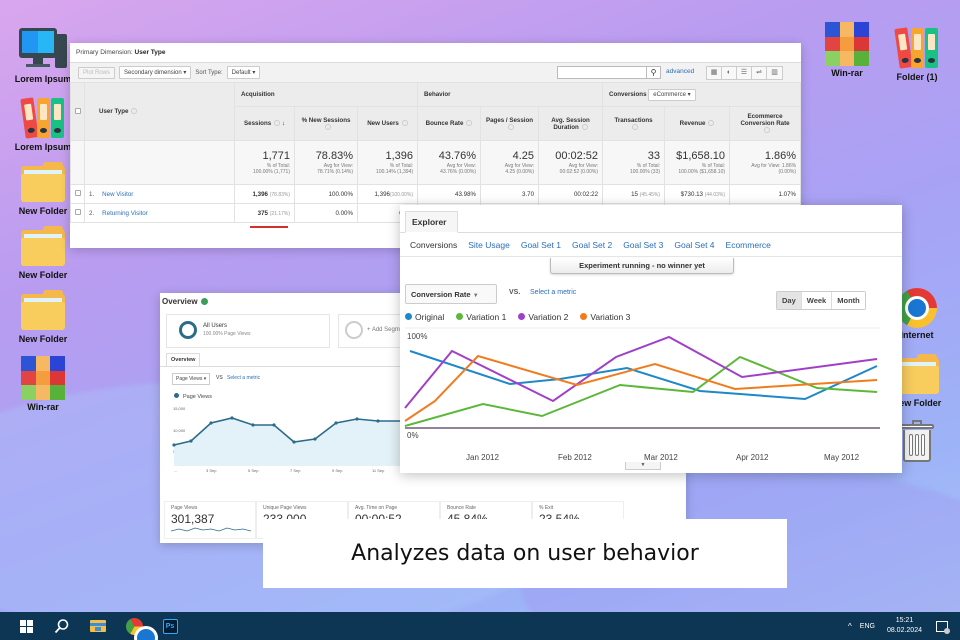  I want to click on subnav-goal-set-4: Goal Set 4, so click(694, 245).